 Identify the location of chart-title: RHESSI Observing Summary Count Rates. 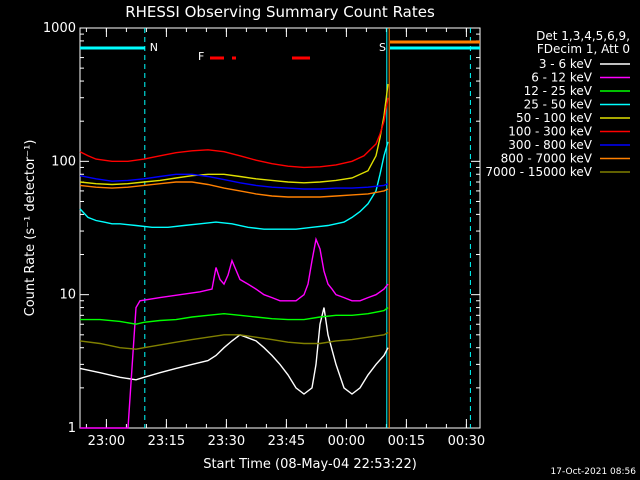
(280, 12).